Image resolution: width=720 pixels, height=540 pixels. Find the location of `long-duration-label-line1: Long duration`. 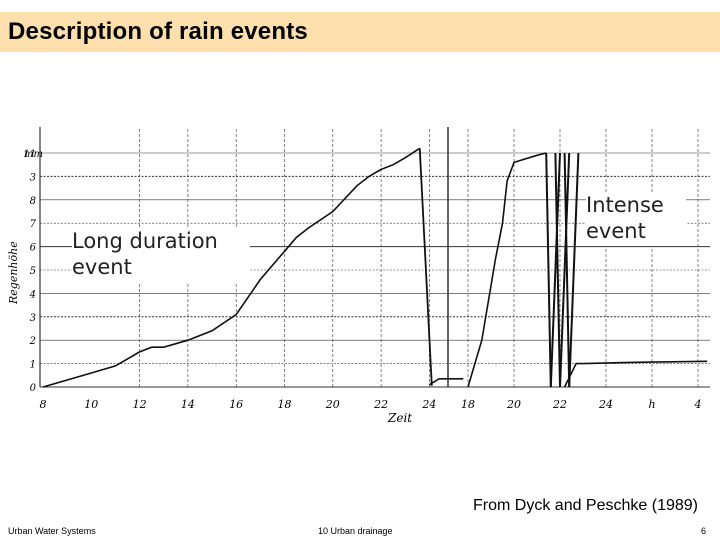

long-duration-label-line1: Long duration is located at coordinates (145, 241).